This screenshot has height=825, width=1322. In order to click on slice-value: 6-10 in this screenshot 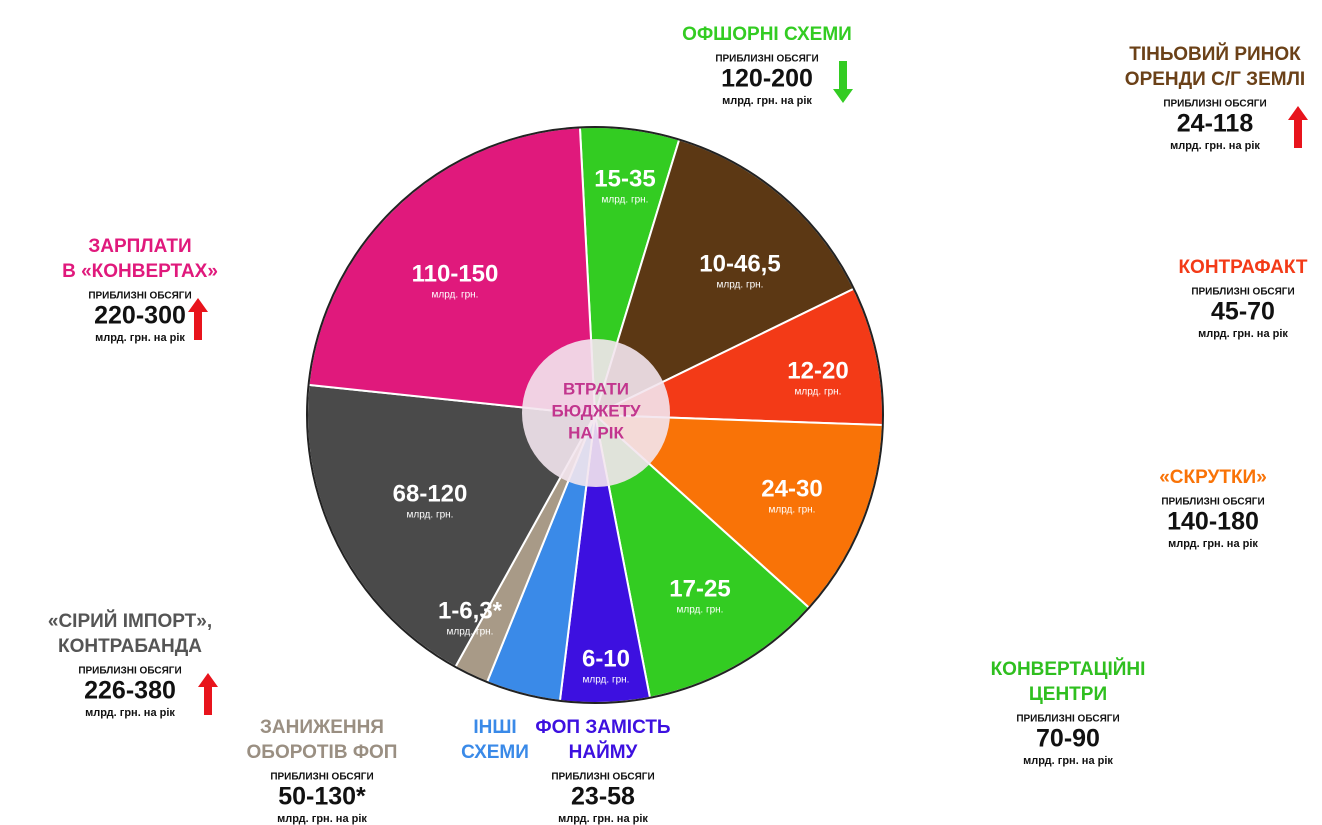, I will do `click(606, 658)`.